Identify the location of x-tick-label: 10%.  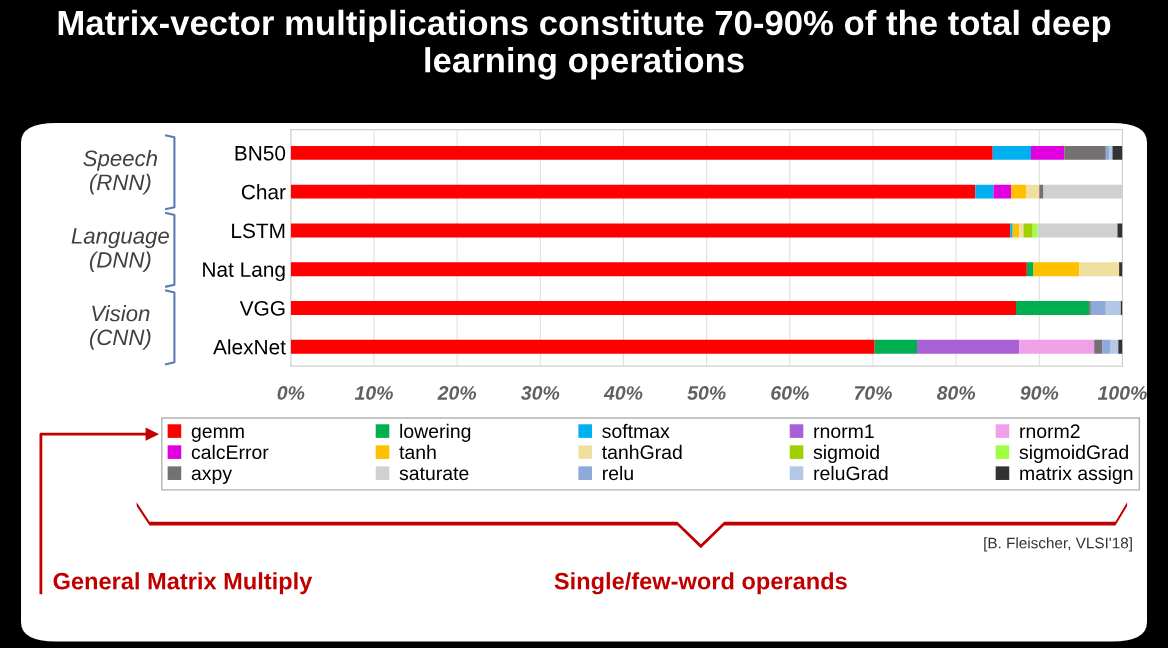
(373, 393).